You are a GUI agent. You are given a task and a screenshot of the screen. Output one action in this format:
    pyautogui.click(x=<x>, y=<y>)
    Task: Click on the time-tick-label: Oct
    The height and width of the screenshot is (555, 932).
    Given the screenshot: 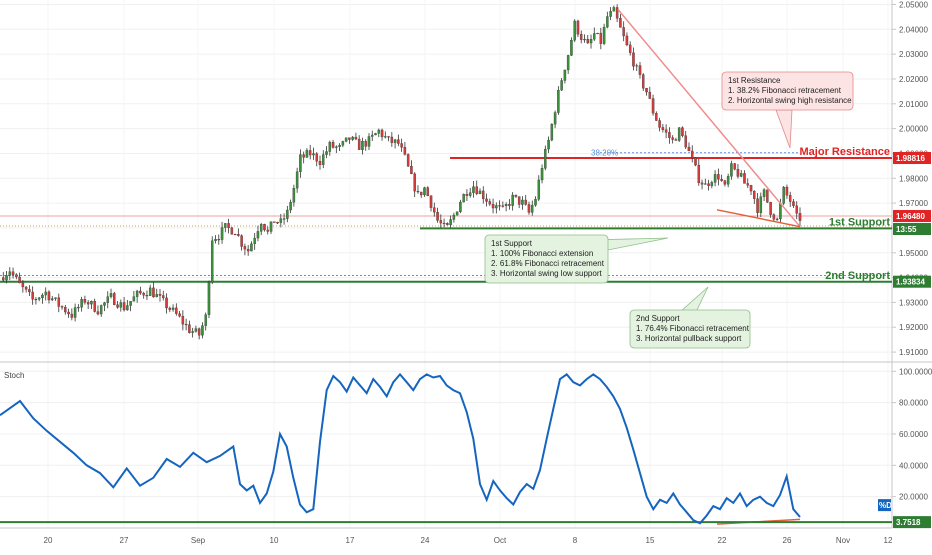 What is the action you would take?
    pyautogui.click(x=500, y=540)
    